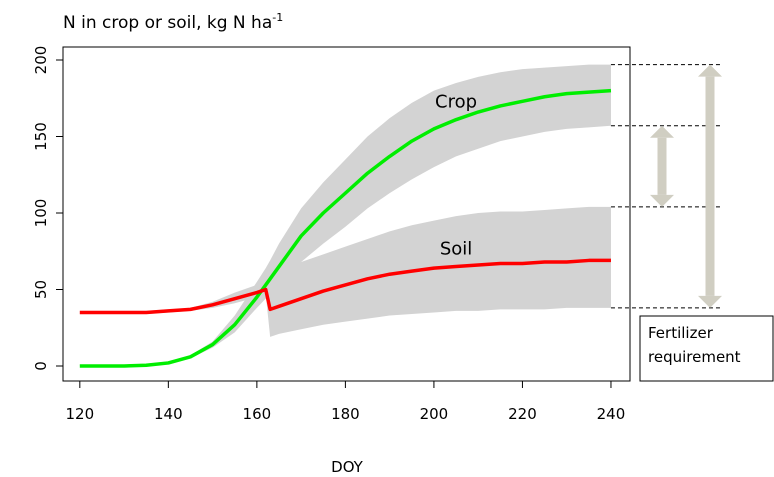 This screenshot has height=477, width=774. What do you see at coordinates (79, 414) in the screenshot?
I see `x-tick-label: 120` at bounding box center [79, 414].